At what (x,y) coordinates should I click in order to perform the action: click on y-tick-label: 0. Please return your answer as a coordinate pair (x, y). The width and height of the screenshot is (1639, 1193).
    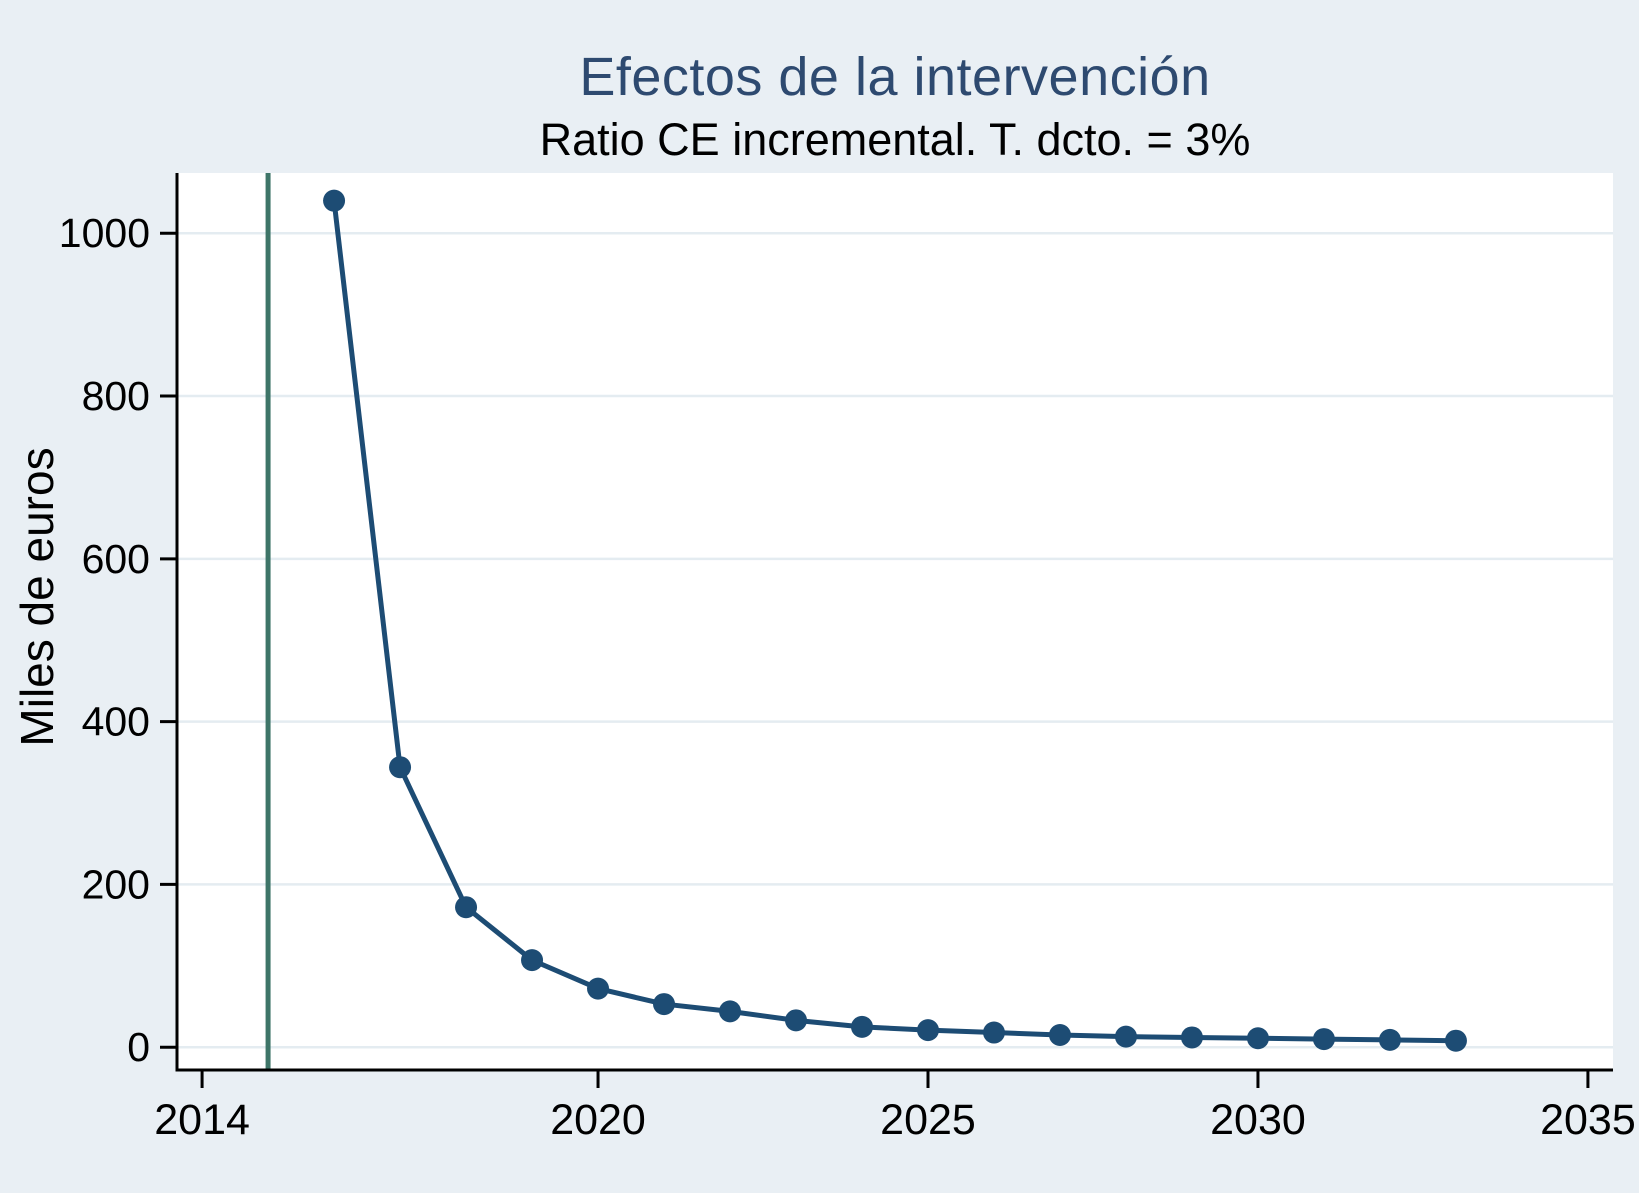
    Looking at the image, I should click on (138, 1047).